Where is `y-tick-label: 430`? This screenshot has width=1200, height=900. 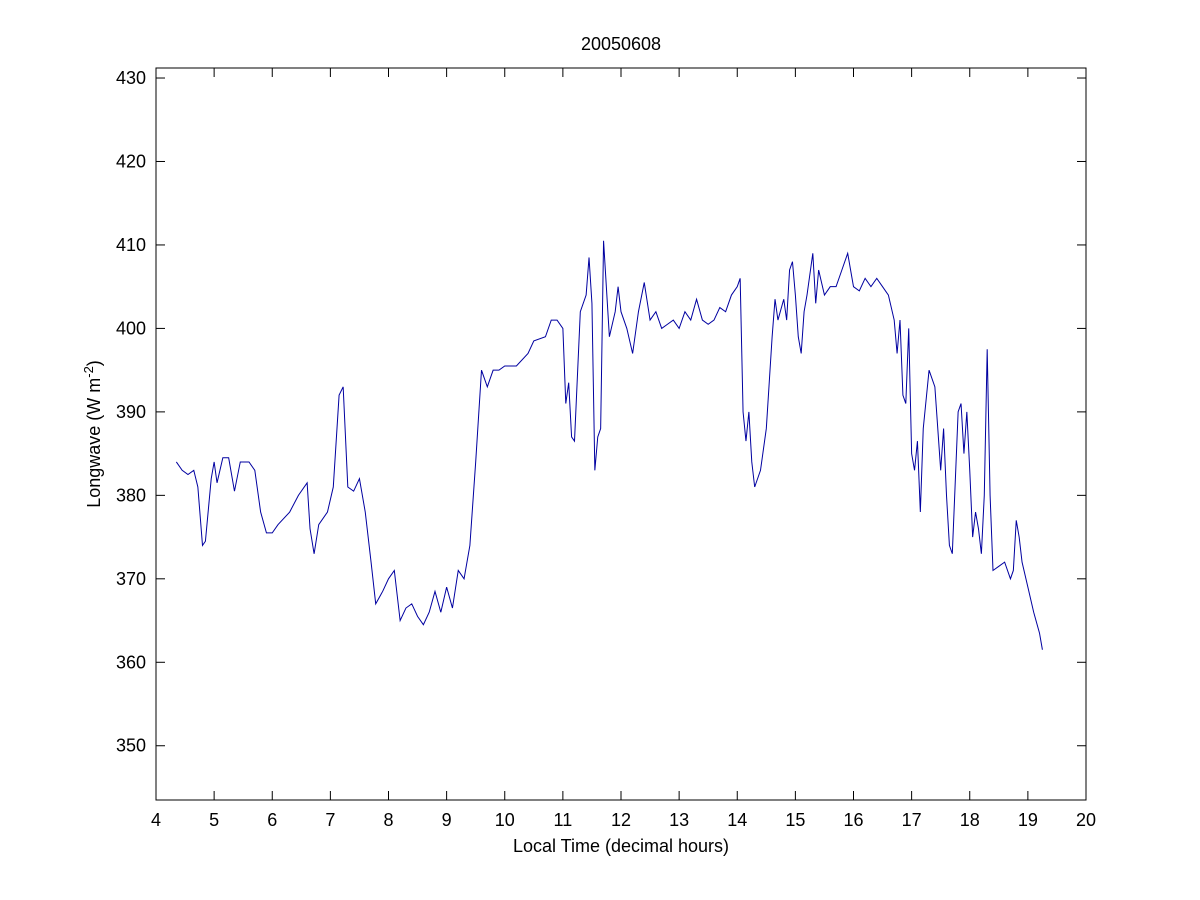
y-tick-label: 430 is located at coordinates (131, 78).